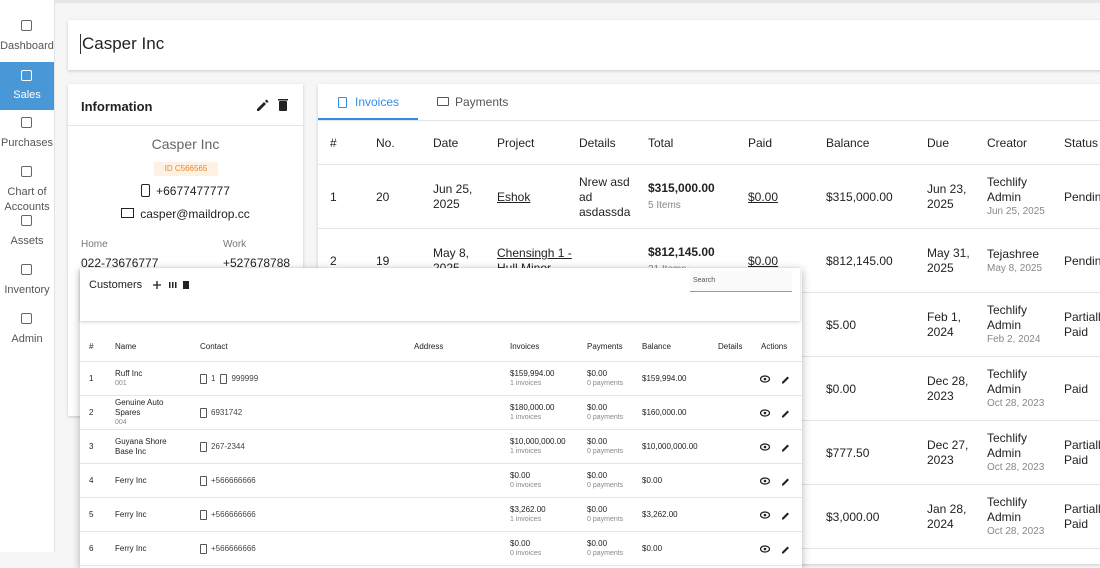 The height and width of the screenshot is (568, 1100). I want to click on column-header: Status, so click(1081, 142).